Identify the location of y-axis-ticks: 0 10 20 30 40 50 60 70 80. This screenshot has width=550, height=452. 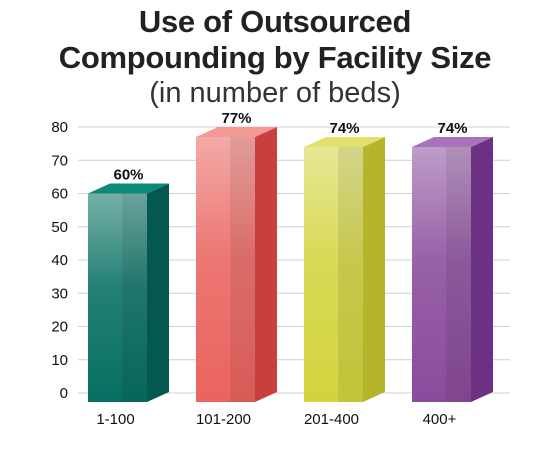
(59, 260).